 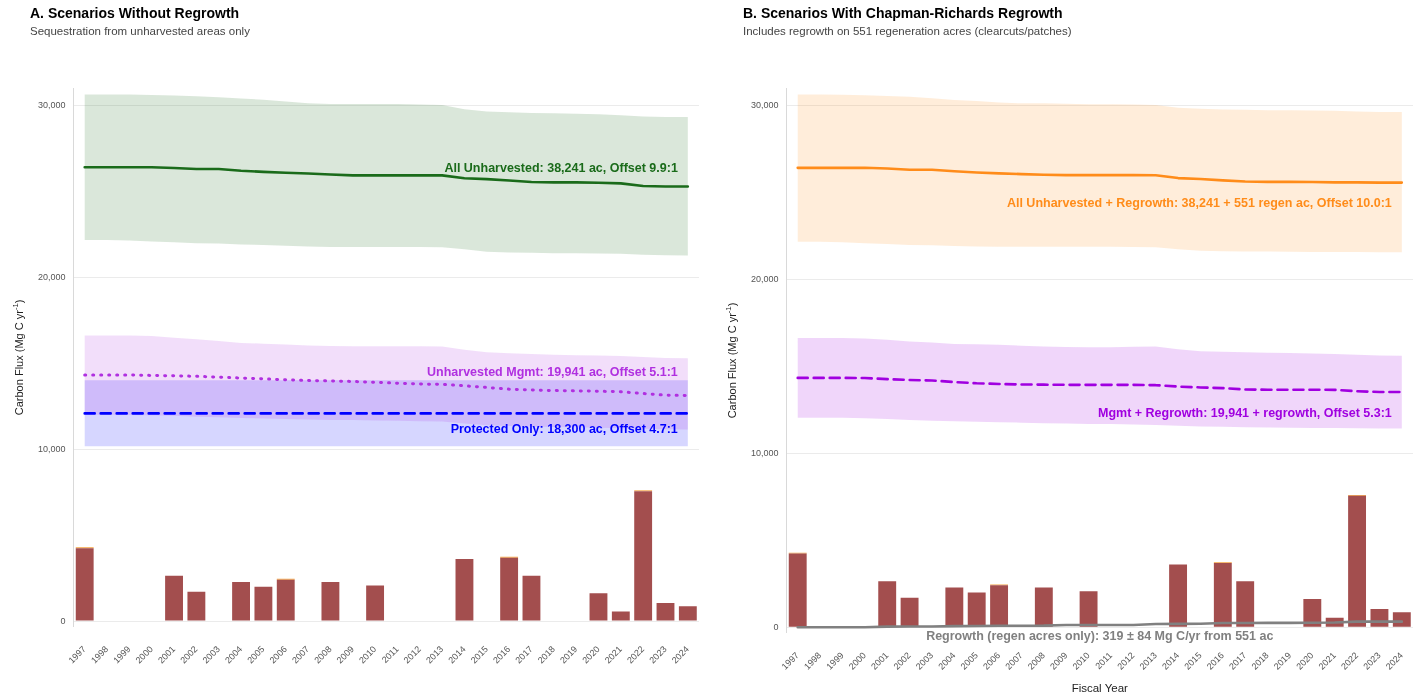 I want to click on chart-title: A. Scenarios Without Regrowth, so click(x=135, y=13).